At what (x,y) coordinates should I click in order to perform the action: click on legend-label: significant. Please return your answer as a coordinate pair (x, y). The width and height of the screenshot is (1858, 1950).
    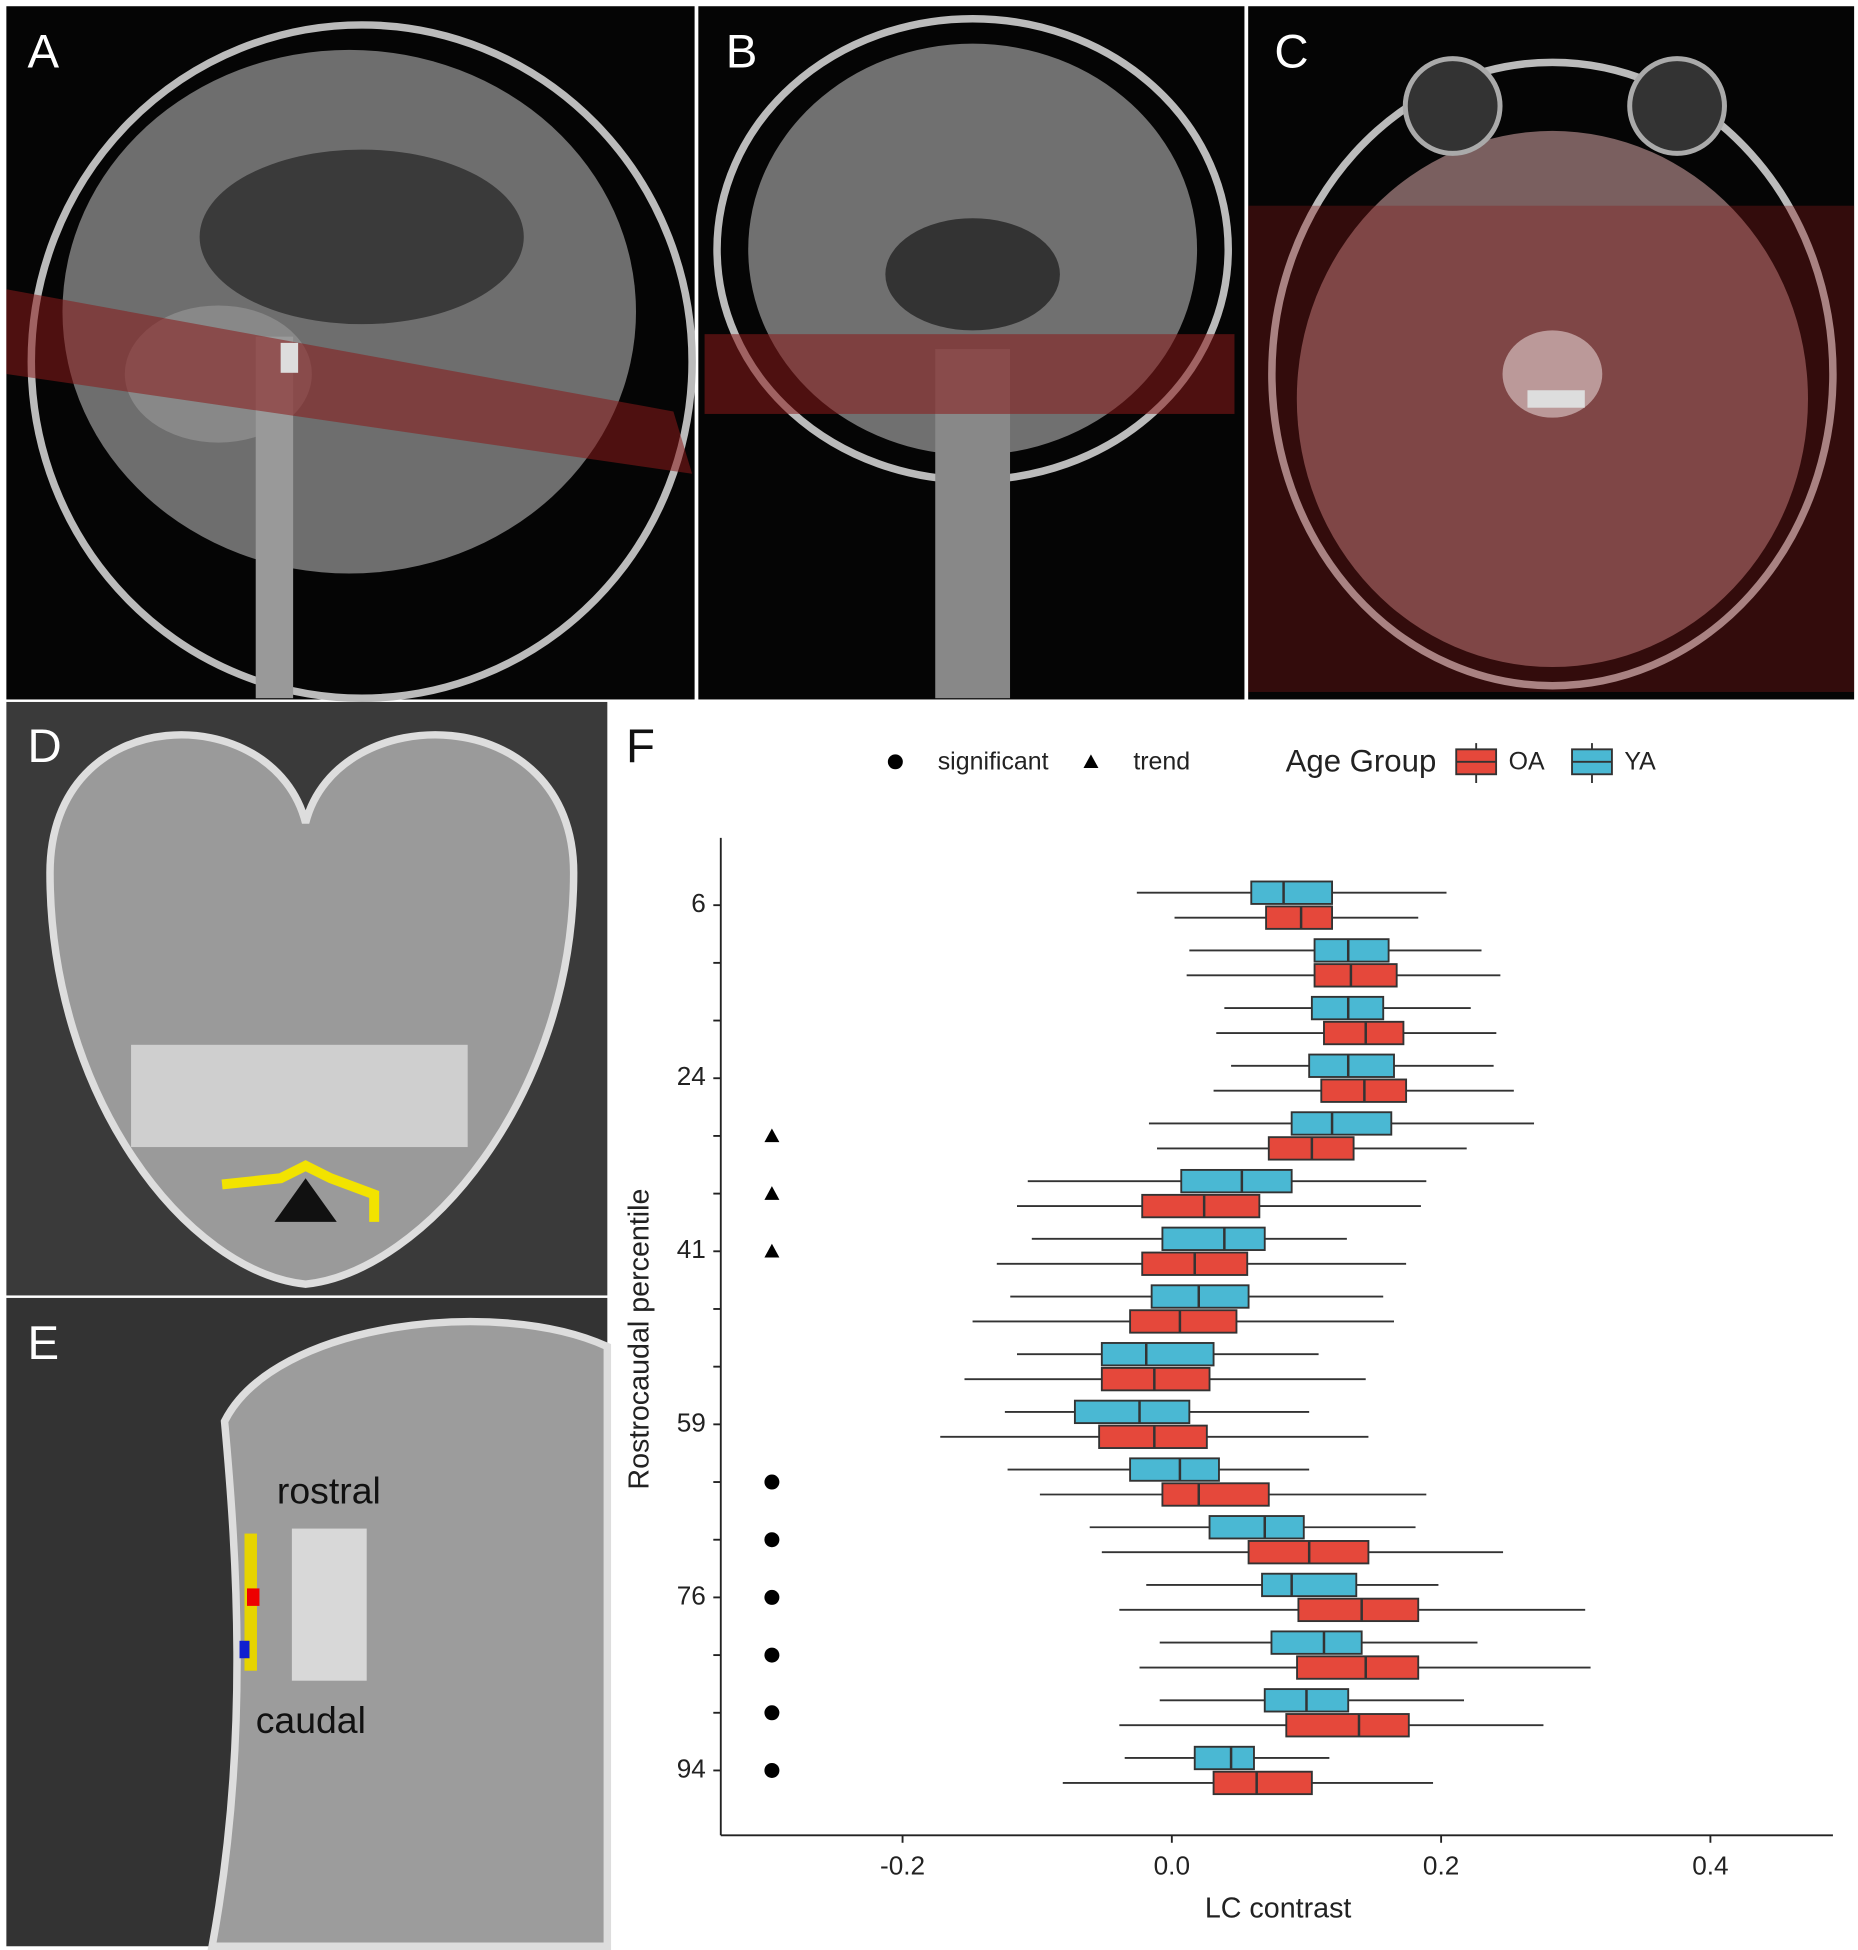
    Looking at the image, I should click on (993, 762).